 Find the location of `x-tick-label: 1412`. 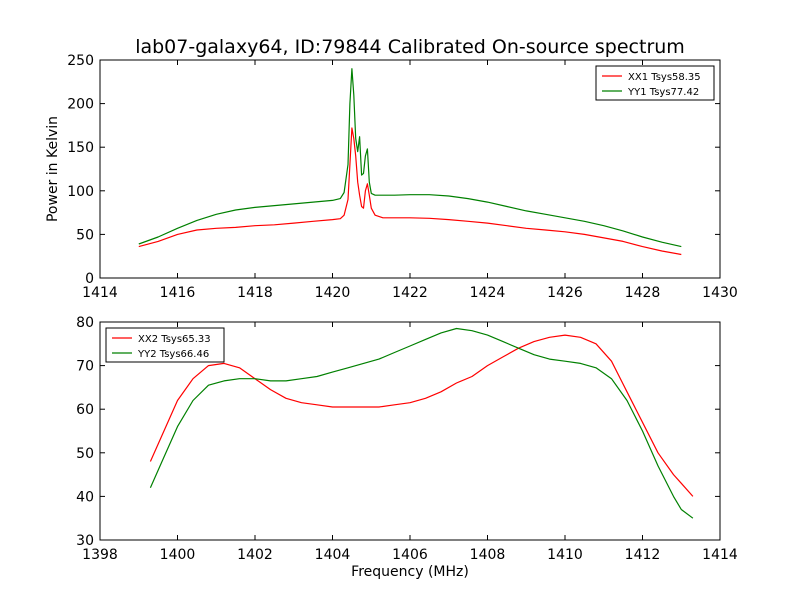

x-tick-label: 1412 is located at coordinates (643, 555).